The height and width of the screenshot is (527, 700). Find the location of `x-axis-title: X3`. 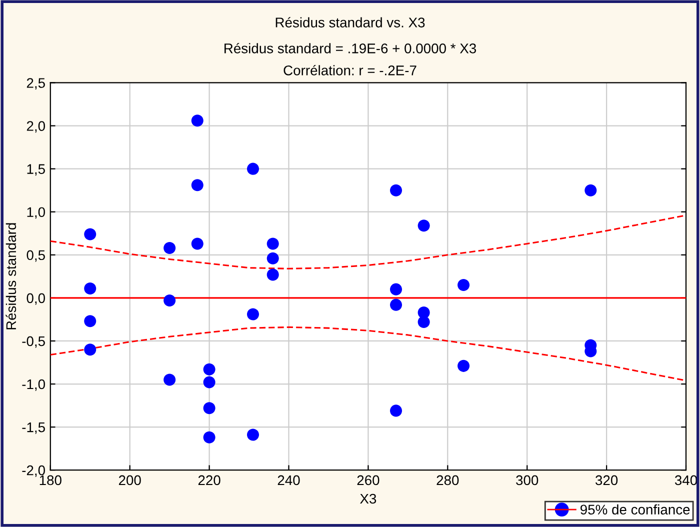

x-axis-title: X3 is located at coordinates (368, 499).